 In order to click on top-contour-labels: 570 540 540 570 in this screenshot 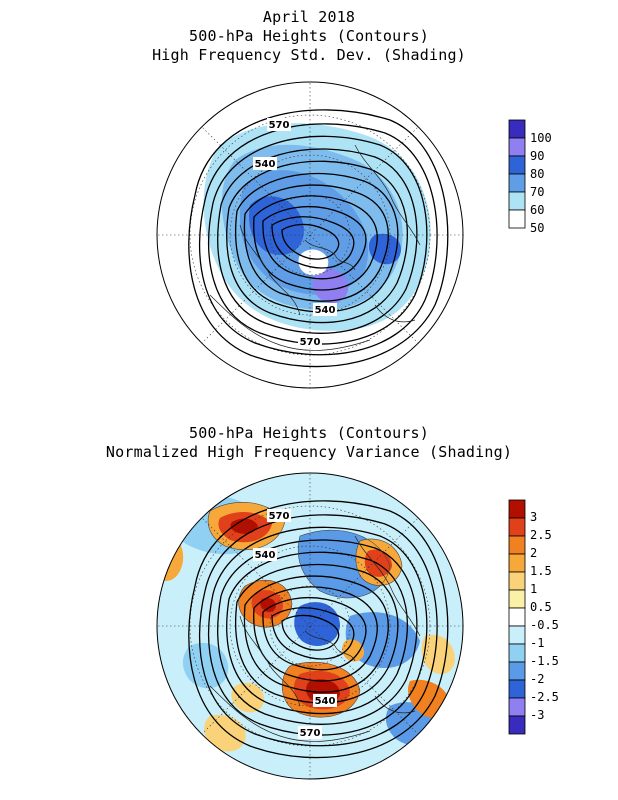, I will do `click(295, 233)`.